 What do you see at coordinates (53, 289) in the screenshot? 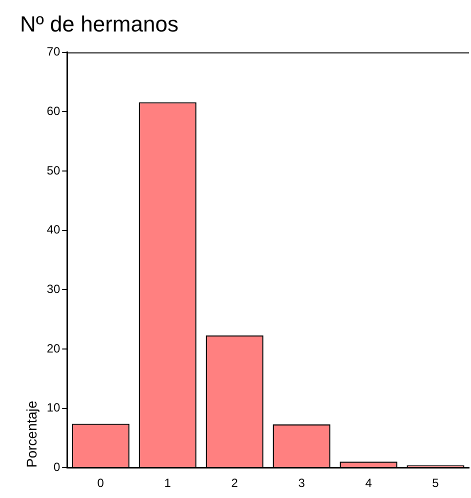
I see `y-tick-label: 30` at bounding box center [53, 289].